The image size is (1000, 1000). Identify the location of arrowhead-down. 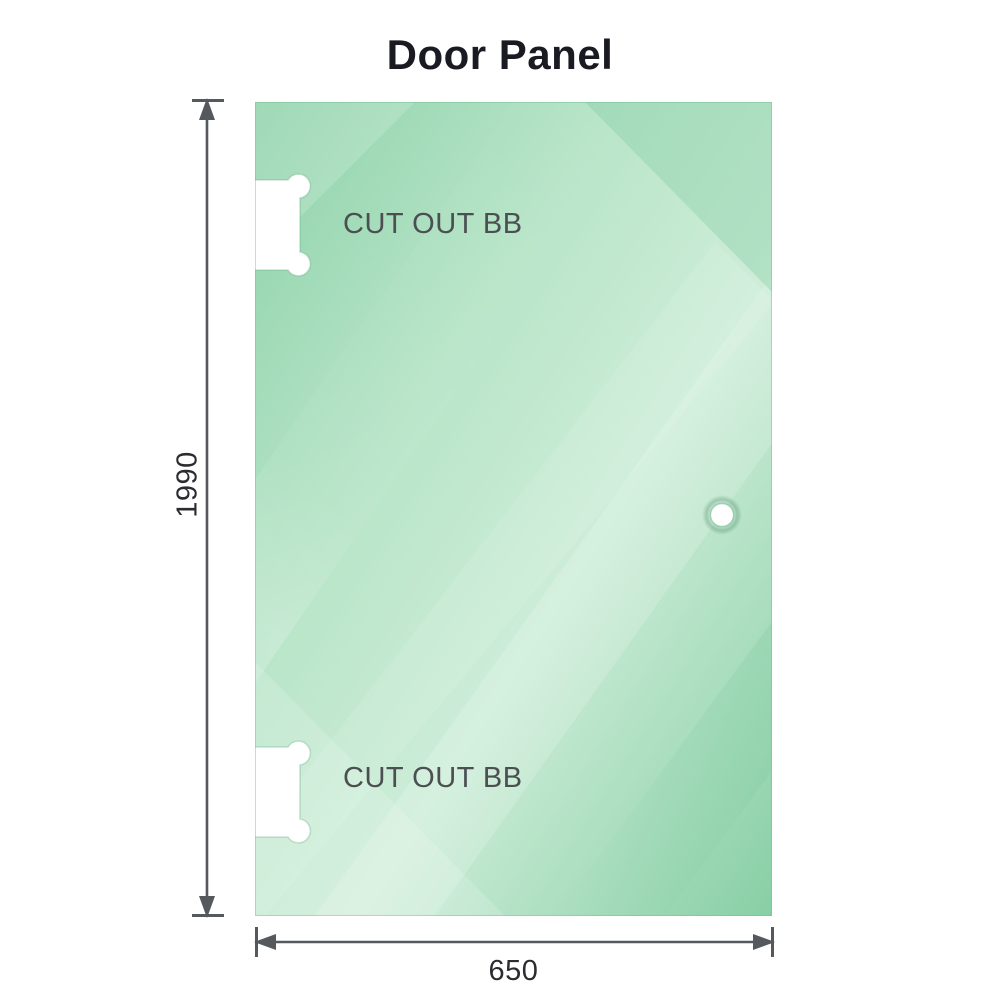
(207, 907).